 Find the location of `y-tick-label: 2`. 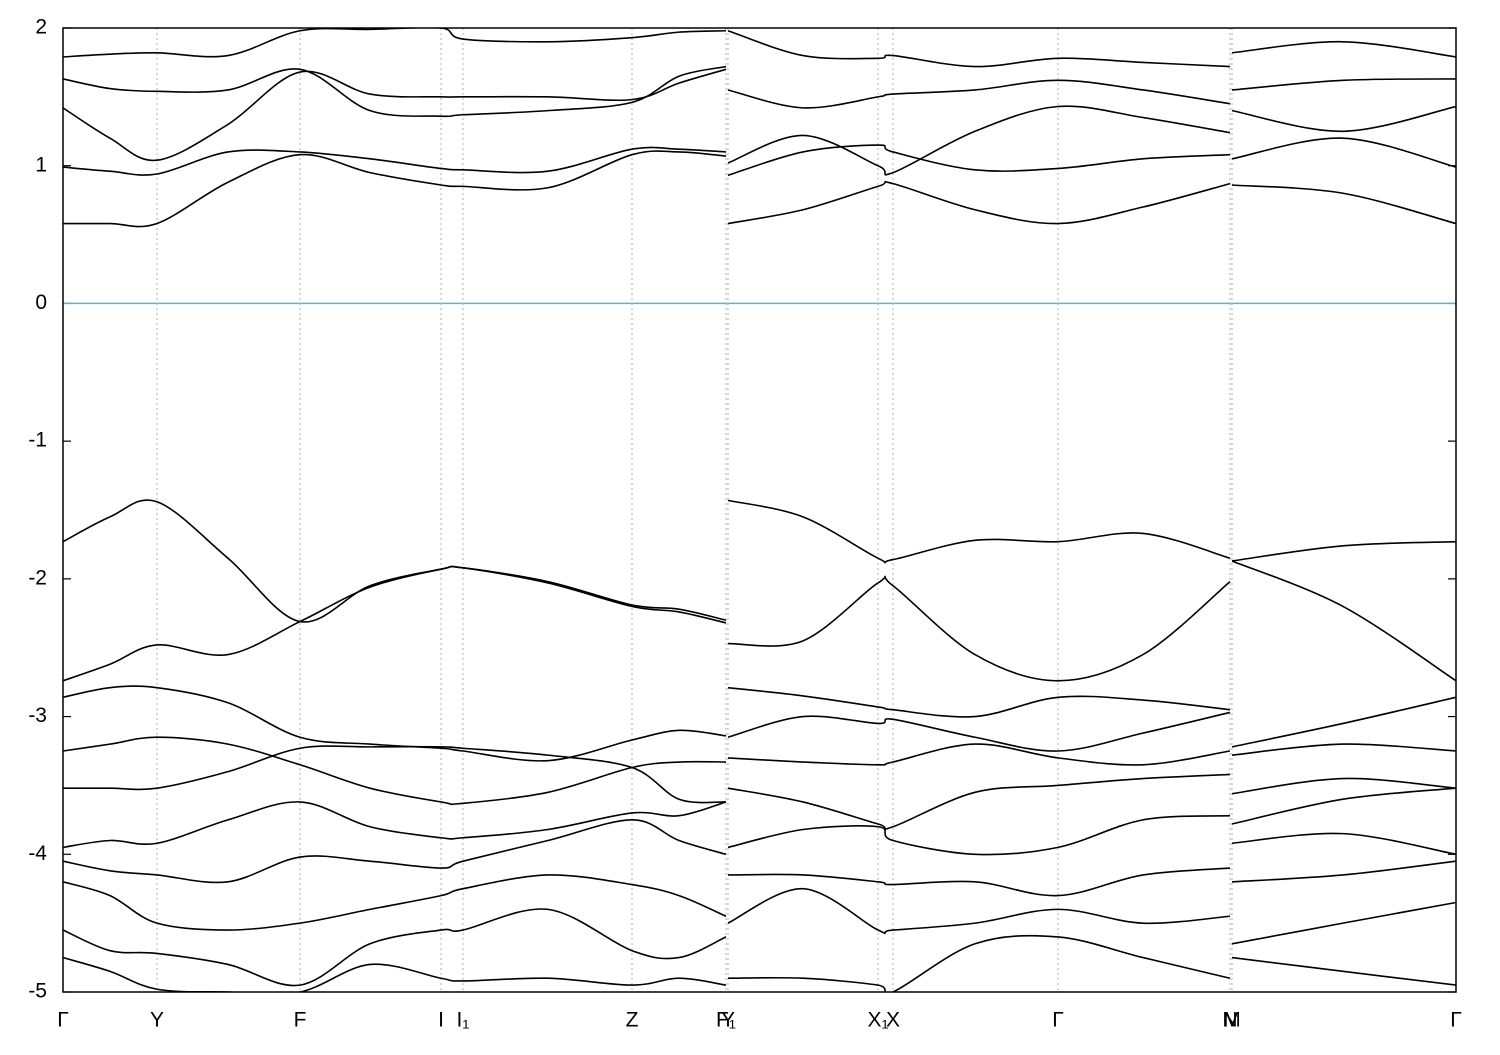

y-tick-label: 2 is located at coordinates (41, 27).